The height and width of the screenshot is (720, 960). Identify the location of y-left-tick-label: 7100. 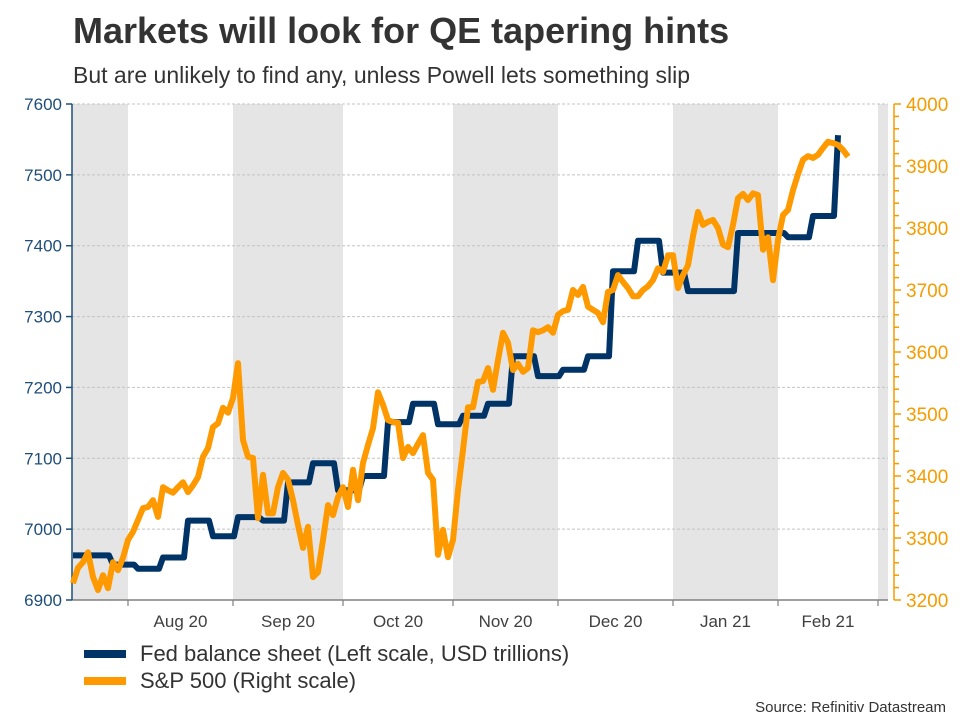
(43, 458).